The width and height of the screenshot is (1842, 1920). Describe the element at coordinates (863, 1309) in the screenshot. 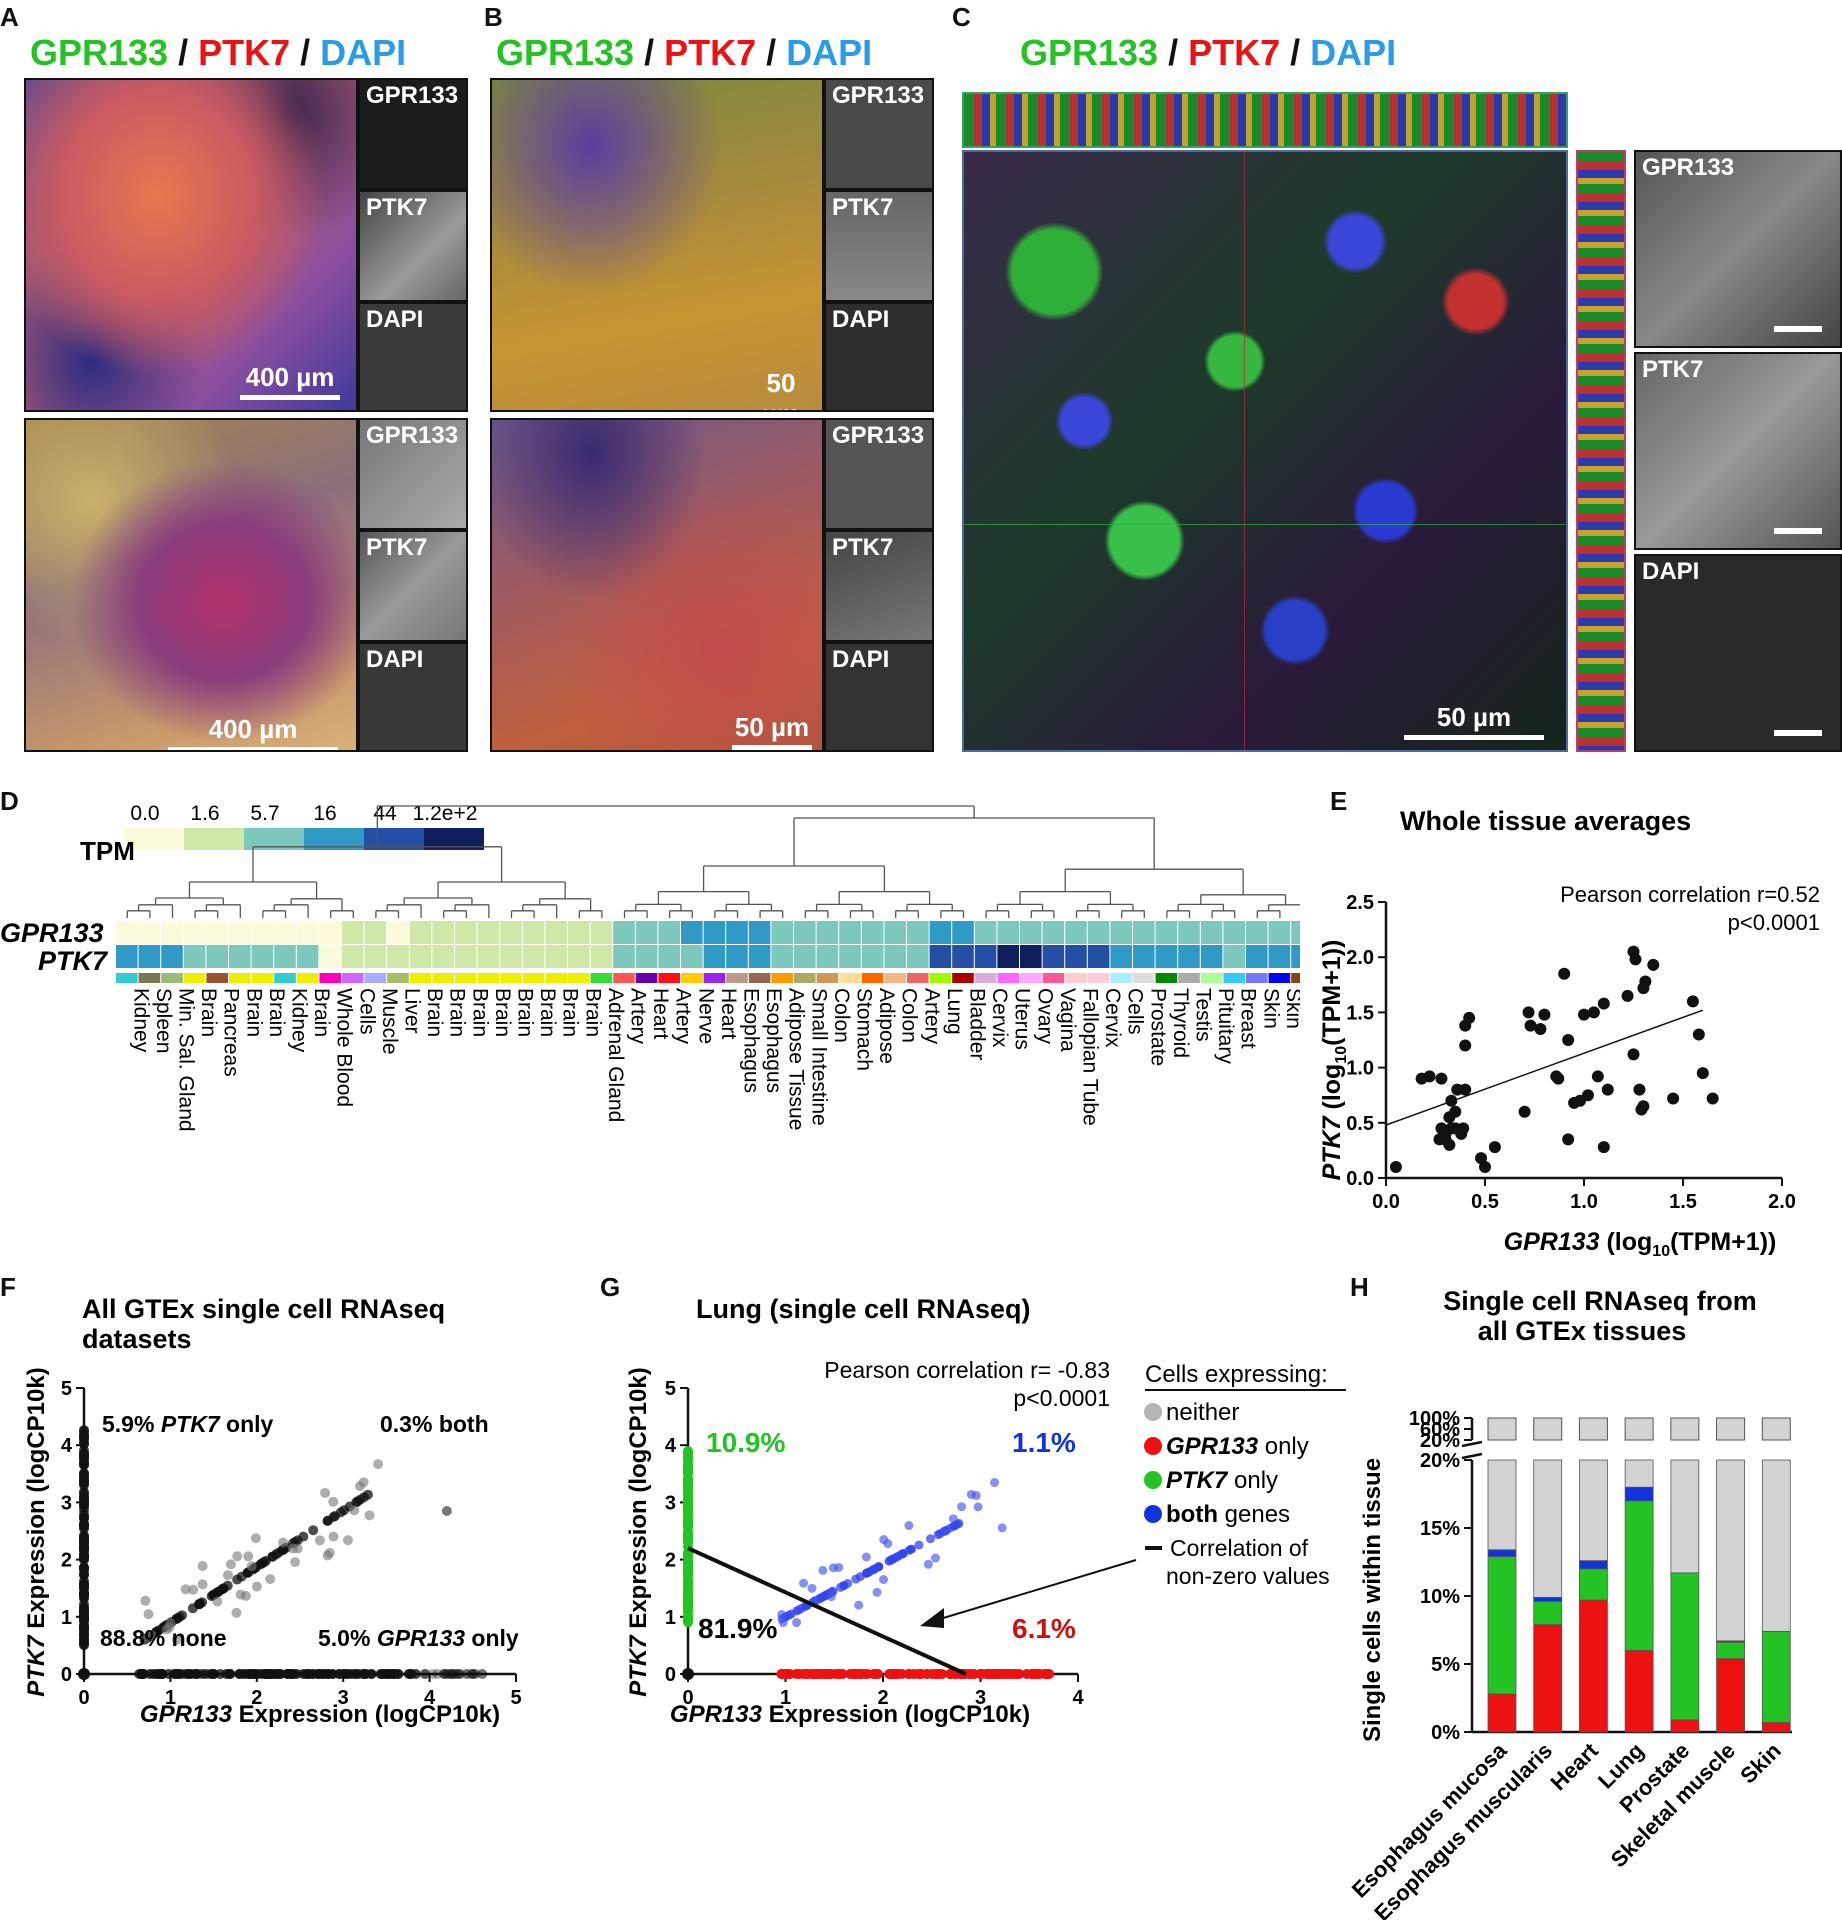

I see `g-title: Lung (single cell RNAseq)` at that location.